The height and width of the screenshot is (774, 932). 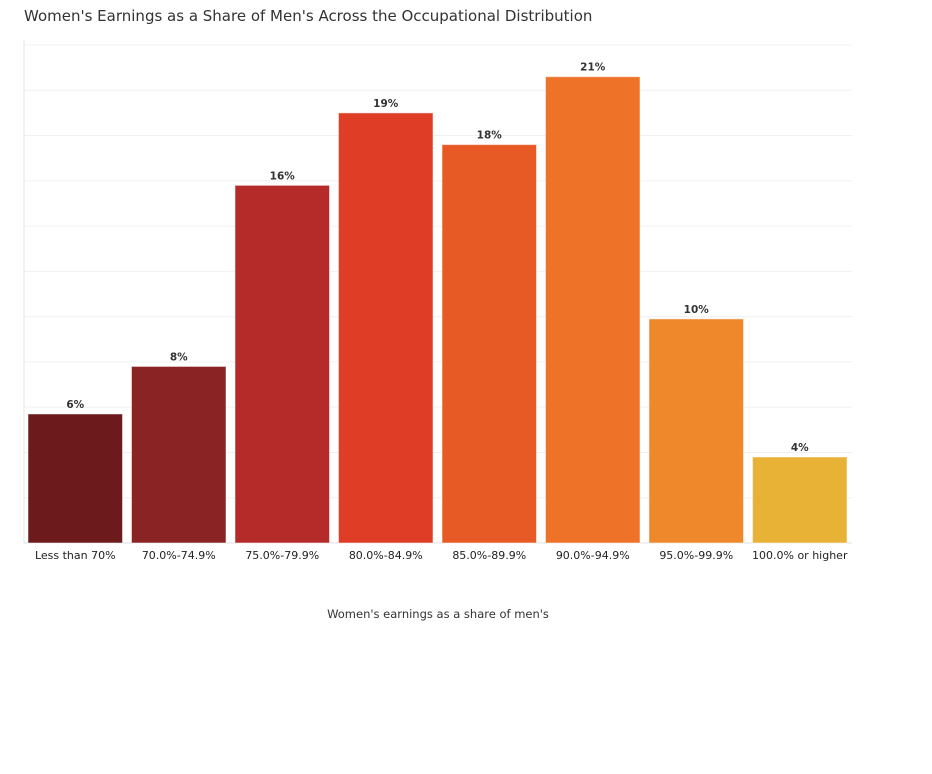 I want to click on x-tick-label: 80.0%-84.9%, so click(x=386, y=555).